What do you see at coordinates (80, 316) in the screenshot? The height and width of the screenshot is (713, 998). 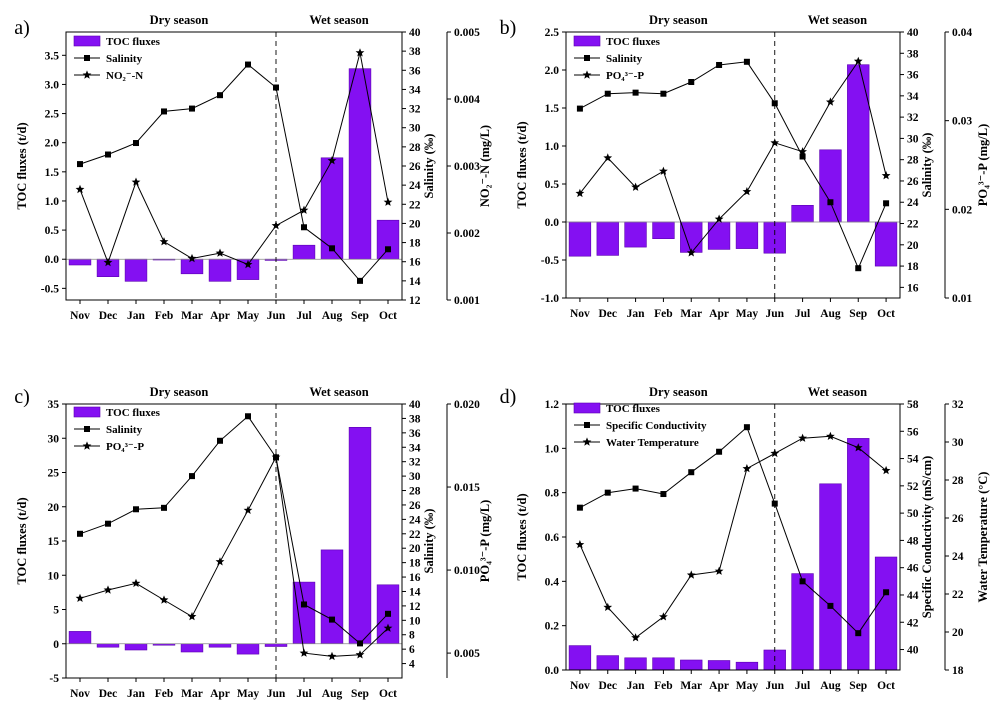 I see `x-tick-label: Nov` at bounding box center [80, 316].